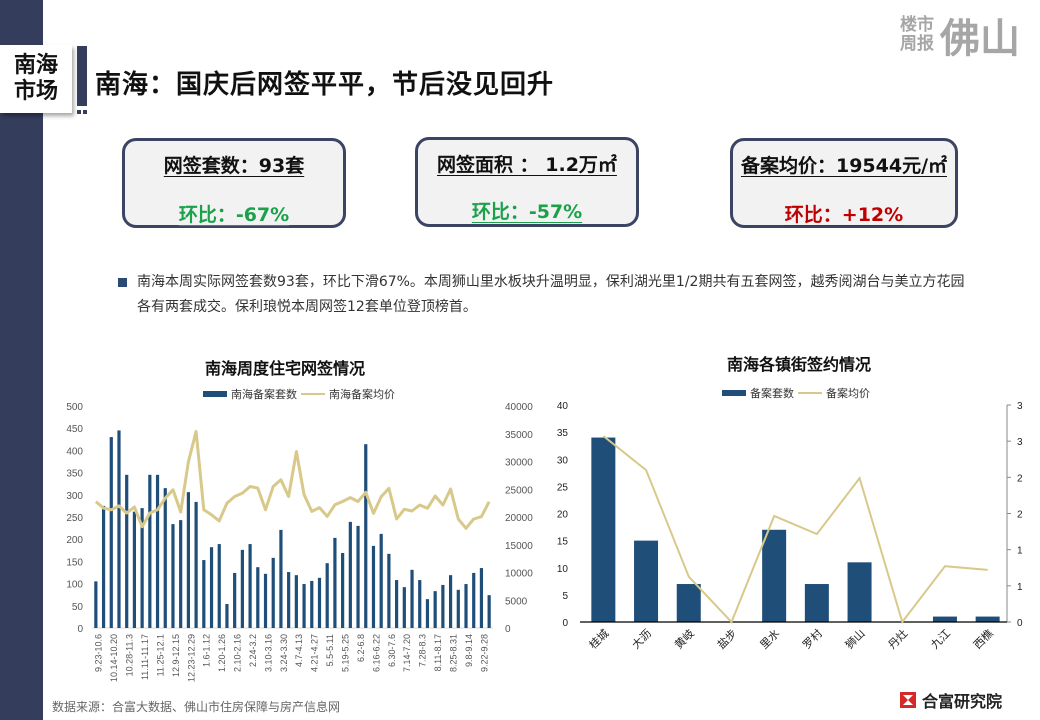 The width and height of the screenshot is (1040, 720). What do you see at coordinates (362, 394) in the screenshot?
I see `legend-label: 南海备案均价` at bounding box center [362, 394].